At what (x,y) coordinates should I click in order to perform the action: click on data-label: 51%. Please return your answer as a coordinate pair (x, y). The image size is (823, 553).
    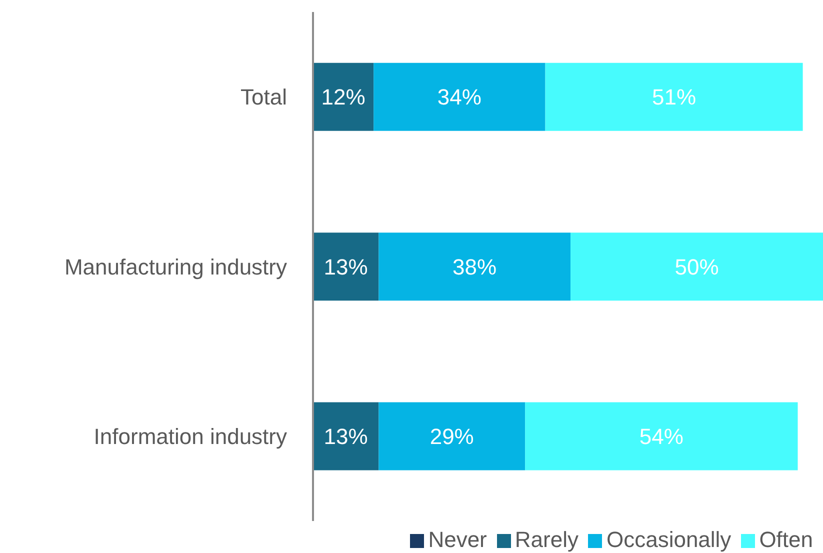
    Looking at the image, I should click on (674, 97).